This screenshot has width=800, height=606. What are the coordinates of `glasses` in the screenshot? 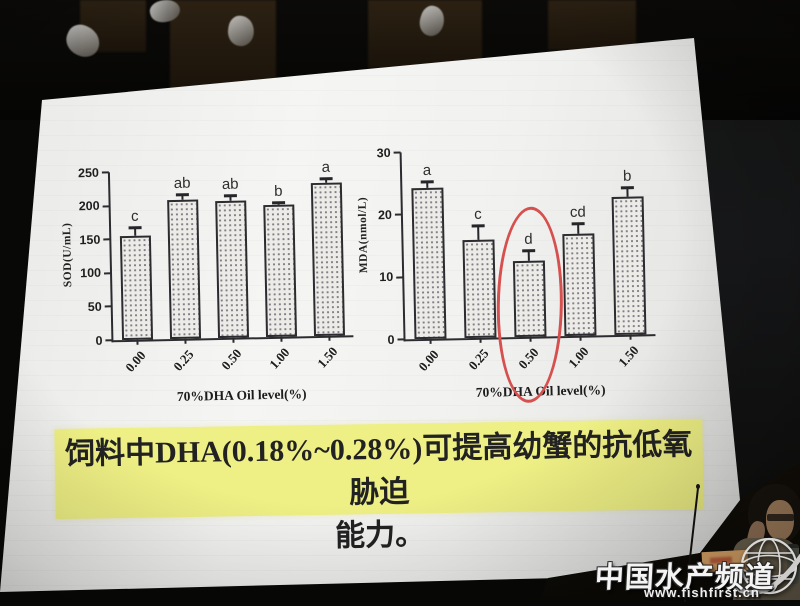 It's located at (780, 517).